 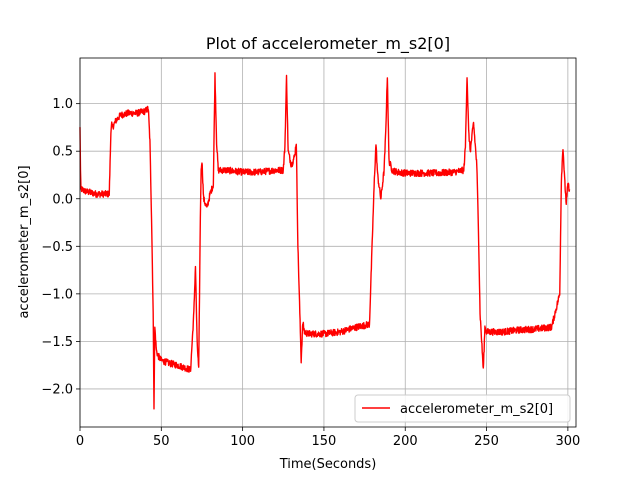 I want to click on y-tick-label: 0.0, so click(x=62, y=199).